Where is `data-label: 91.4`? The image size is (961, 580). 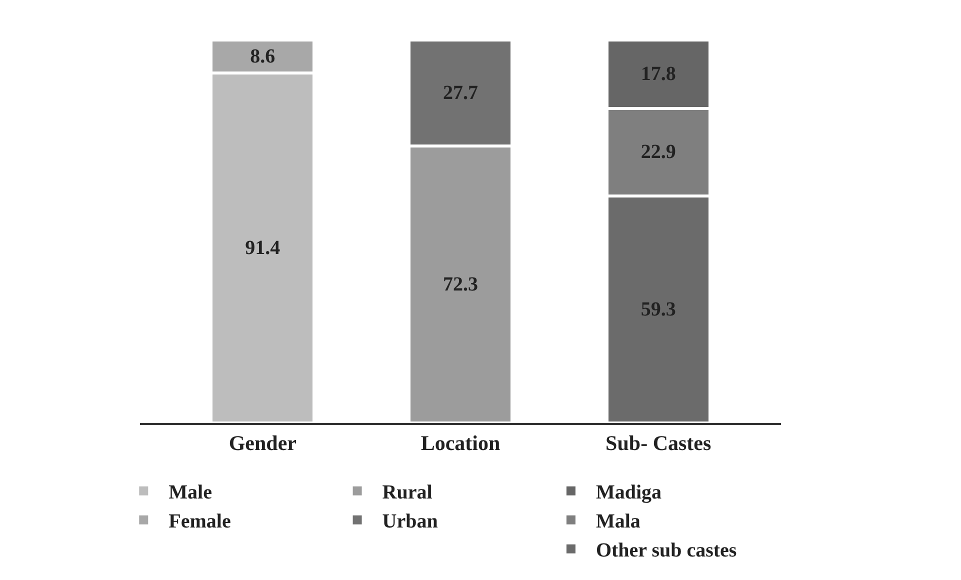 data-label: 91.4 is located at coordinates (262, 248).